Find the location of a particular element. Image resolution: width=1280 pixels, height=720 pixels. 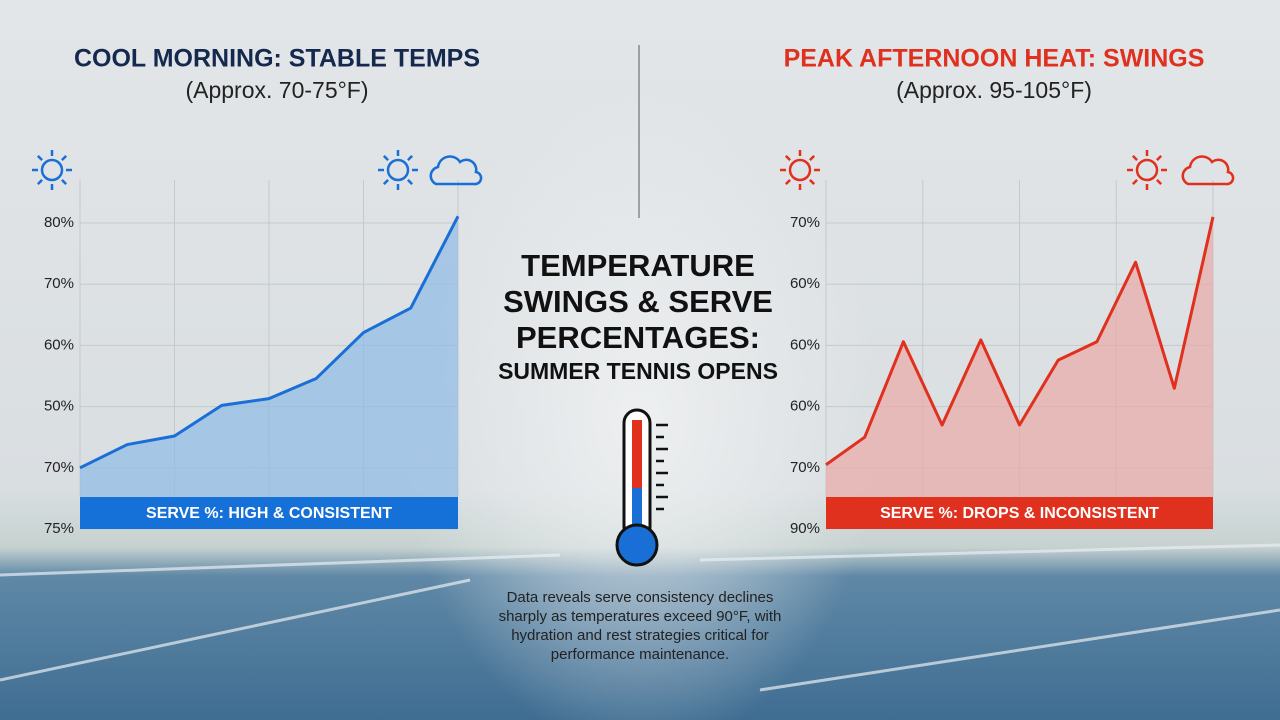

thermometer is located at coordinates (641, 487).